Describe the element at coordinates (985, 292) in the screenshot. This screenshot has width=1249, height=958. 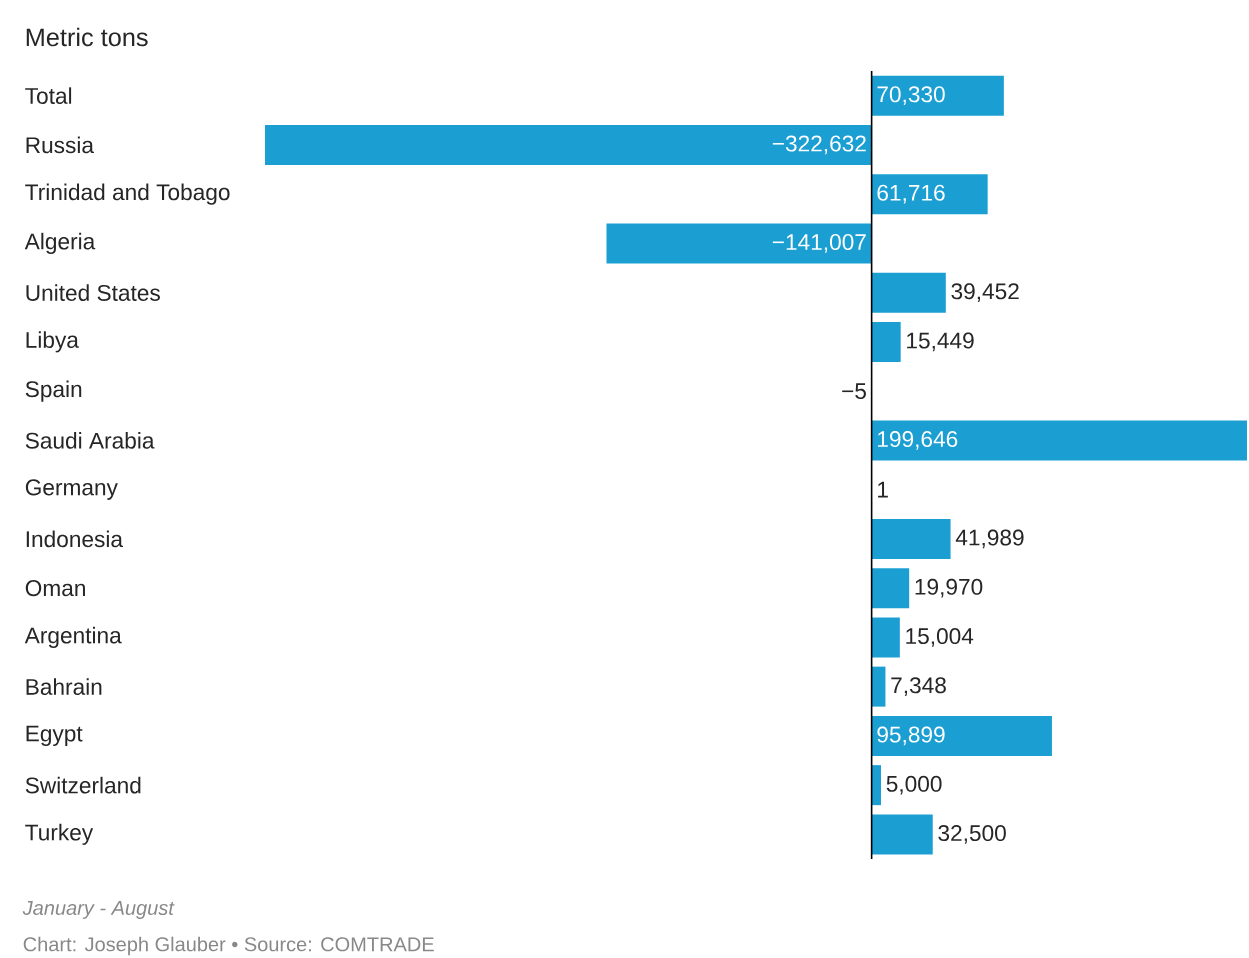
I see `data-label: 39,452` at that location.